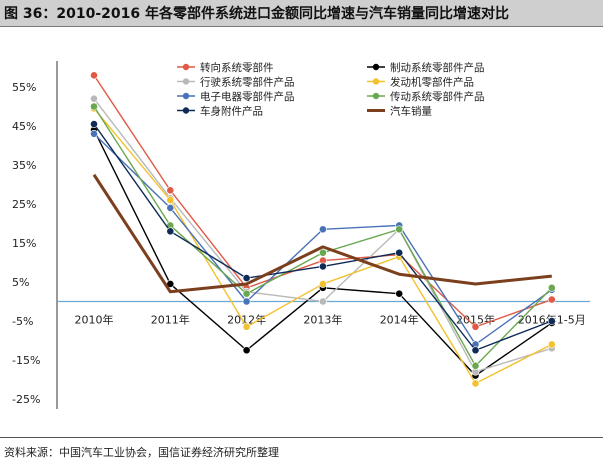 The height and width of the screenshot is (461, 603). What do you see at coordinates (411, 111) in the screenshot?
I see `legend-label: 汽车销量` at bounding box center [411, 111].